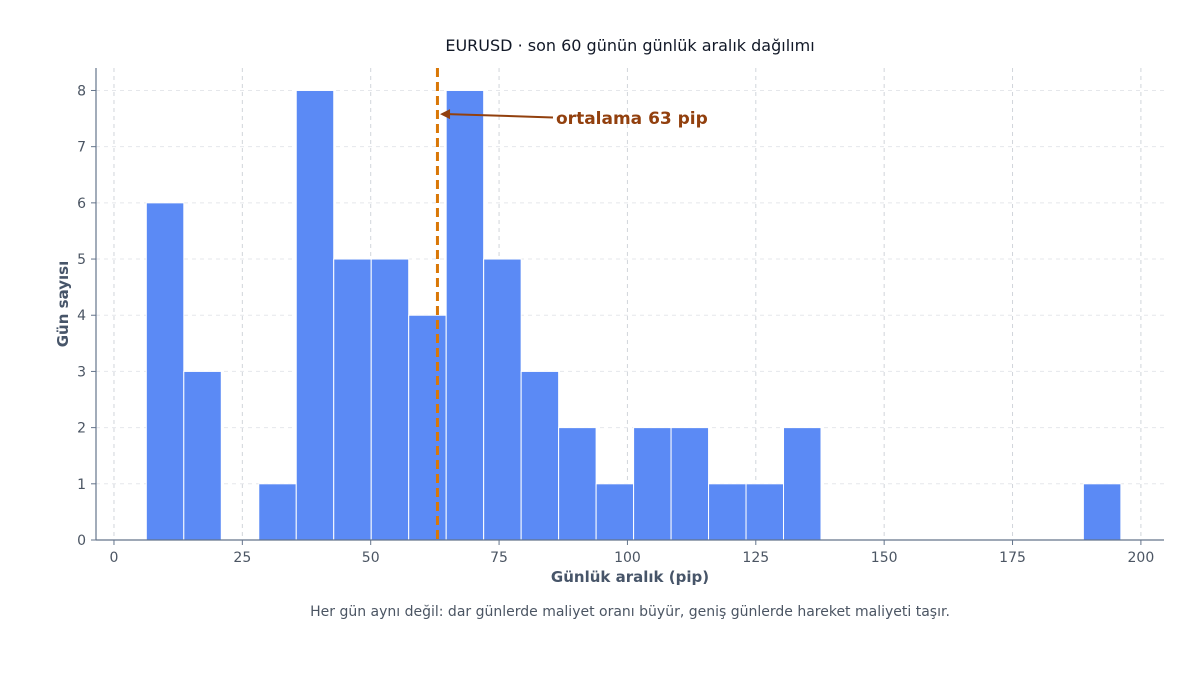  I want to click on x-tick-label: 200, so click(1141, 558).